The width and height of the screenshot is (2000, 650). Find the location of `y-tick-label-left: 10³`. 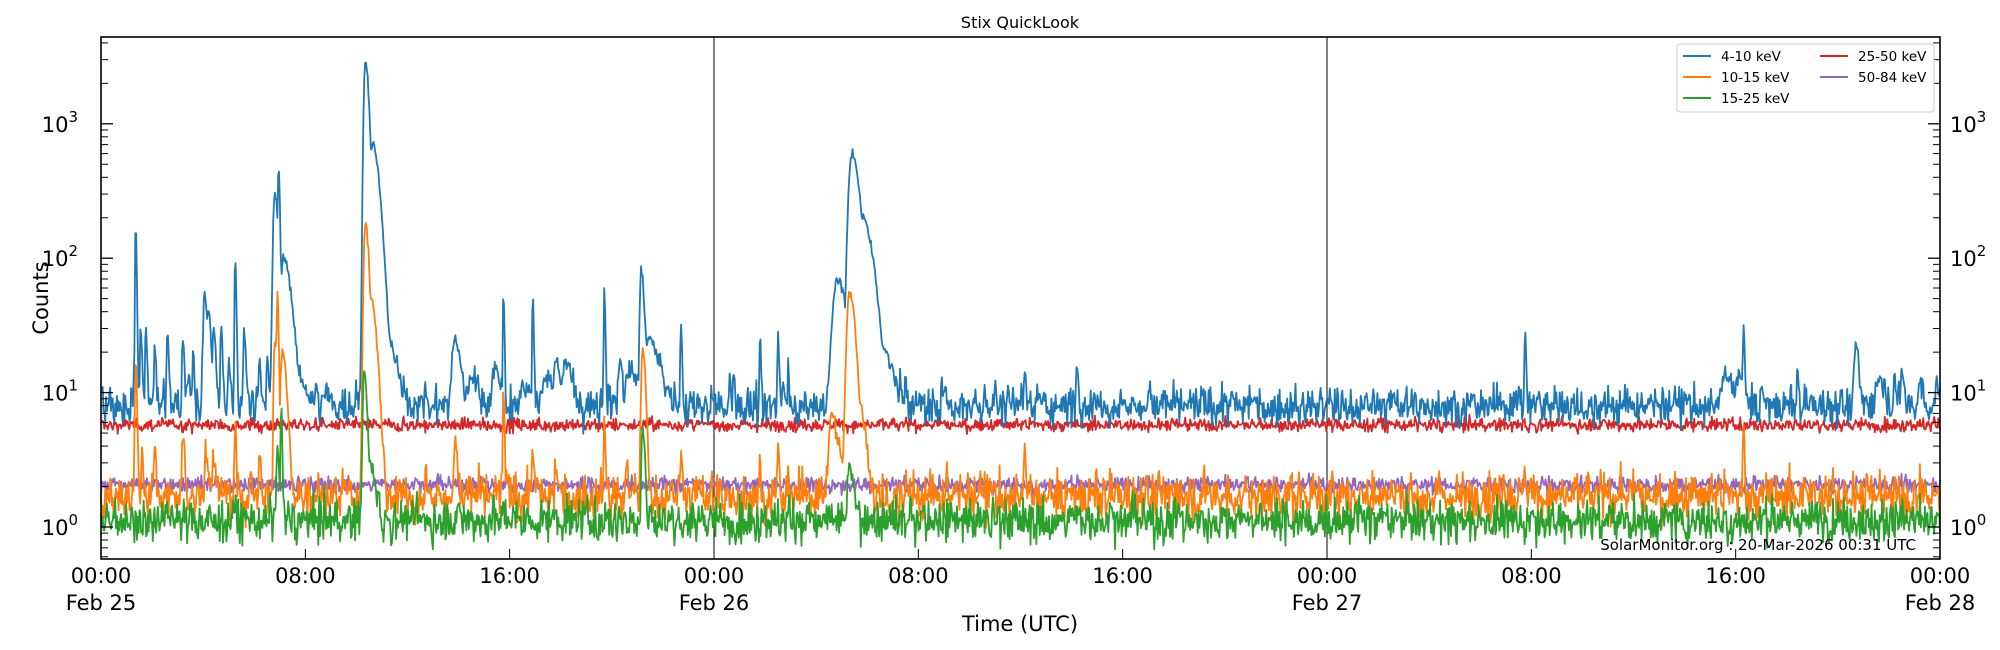

y-tick-label-left: 10³ is located at coordinates (60, 122).